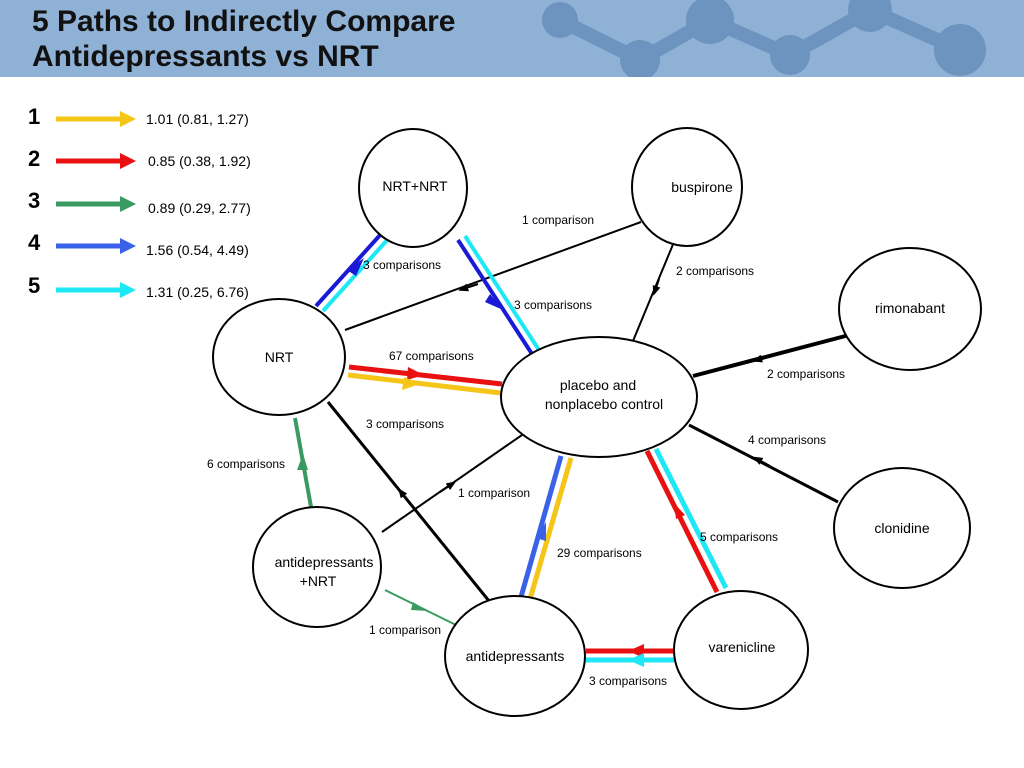 The image size is (1024, 768). What do you see at coordinates (138, 116) in the screenshot?
I see `legend-item-1: 1 1.01 (0.81, 1.27)` at bounding box center [138, 116].